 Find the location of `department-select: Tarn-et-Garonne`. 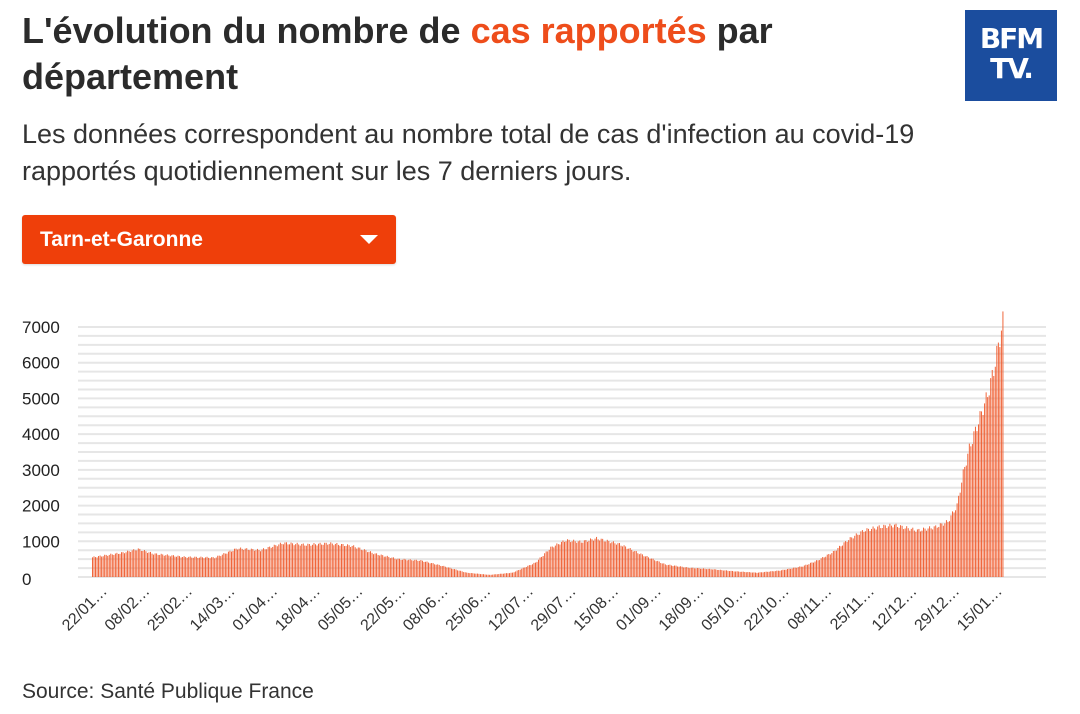

department-select: Tarn-et-Garonne is located at coordinates (209, 239).